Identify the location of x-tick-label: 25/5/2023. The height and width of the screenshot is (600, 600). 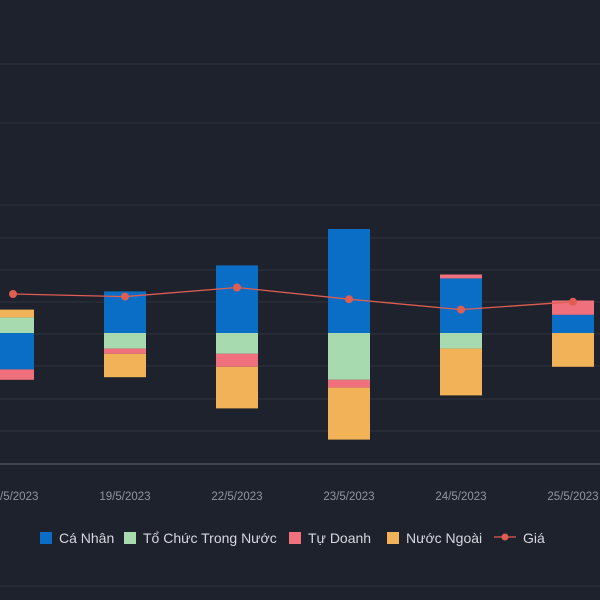
(572, 497).